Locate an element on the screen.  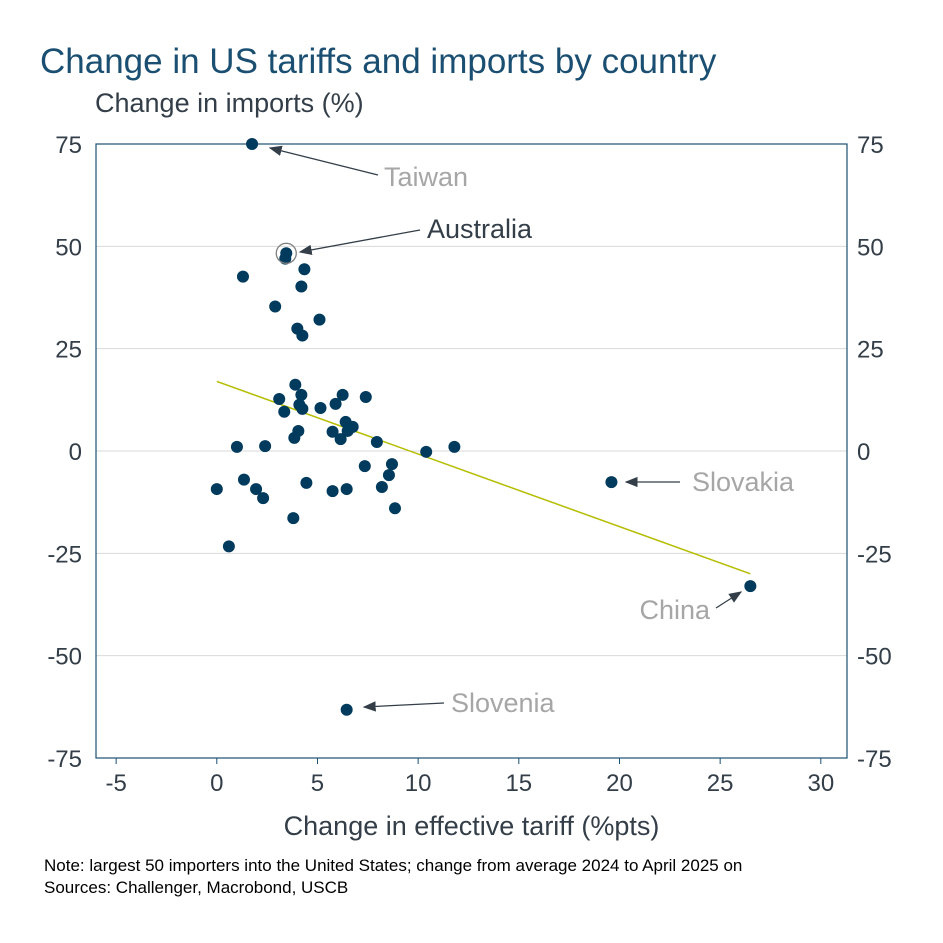
x-tick-label: 20 is located at coordinates (619, 783).